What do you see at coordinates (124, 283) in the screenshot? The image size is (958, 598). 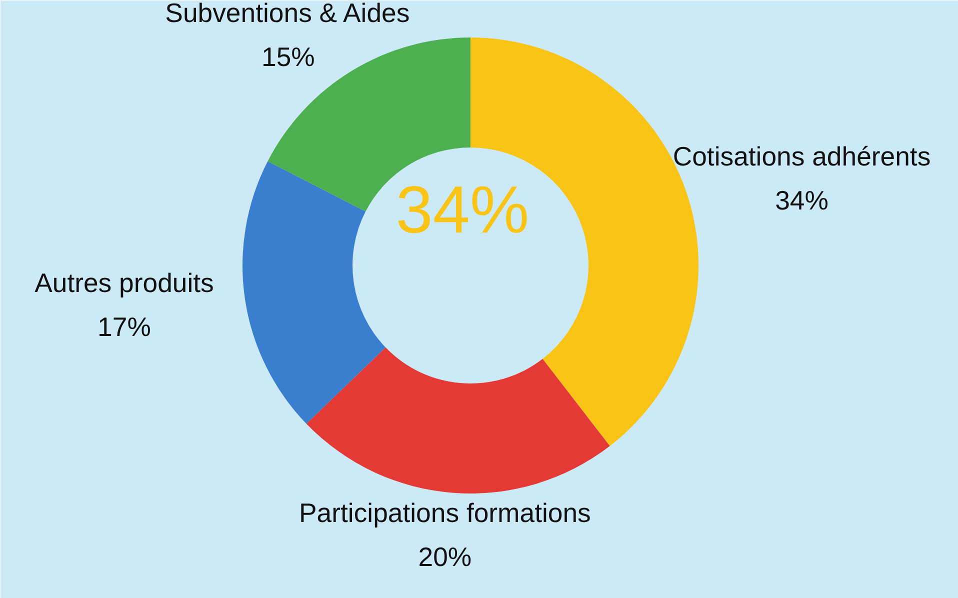 I see `slice-label: Autres produits` at bounding box center [124, 283].